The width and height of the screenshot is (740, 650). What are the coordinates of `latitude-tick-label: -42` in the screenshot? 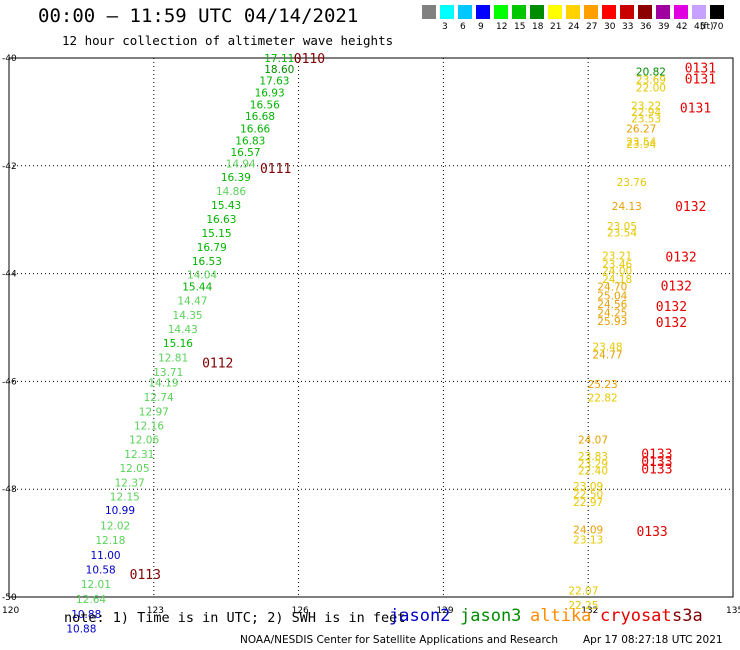 It's located at (9, 167).